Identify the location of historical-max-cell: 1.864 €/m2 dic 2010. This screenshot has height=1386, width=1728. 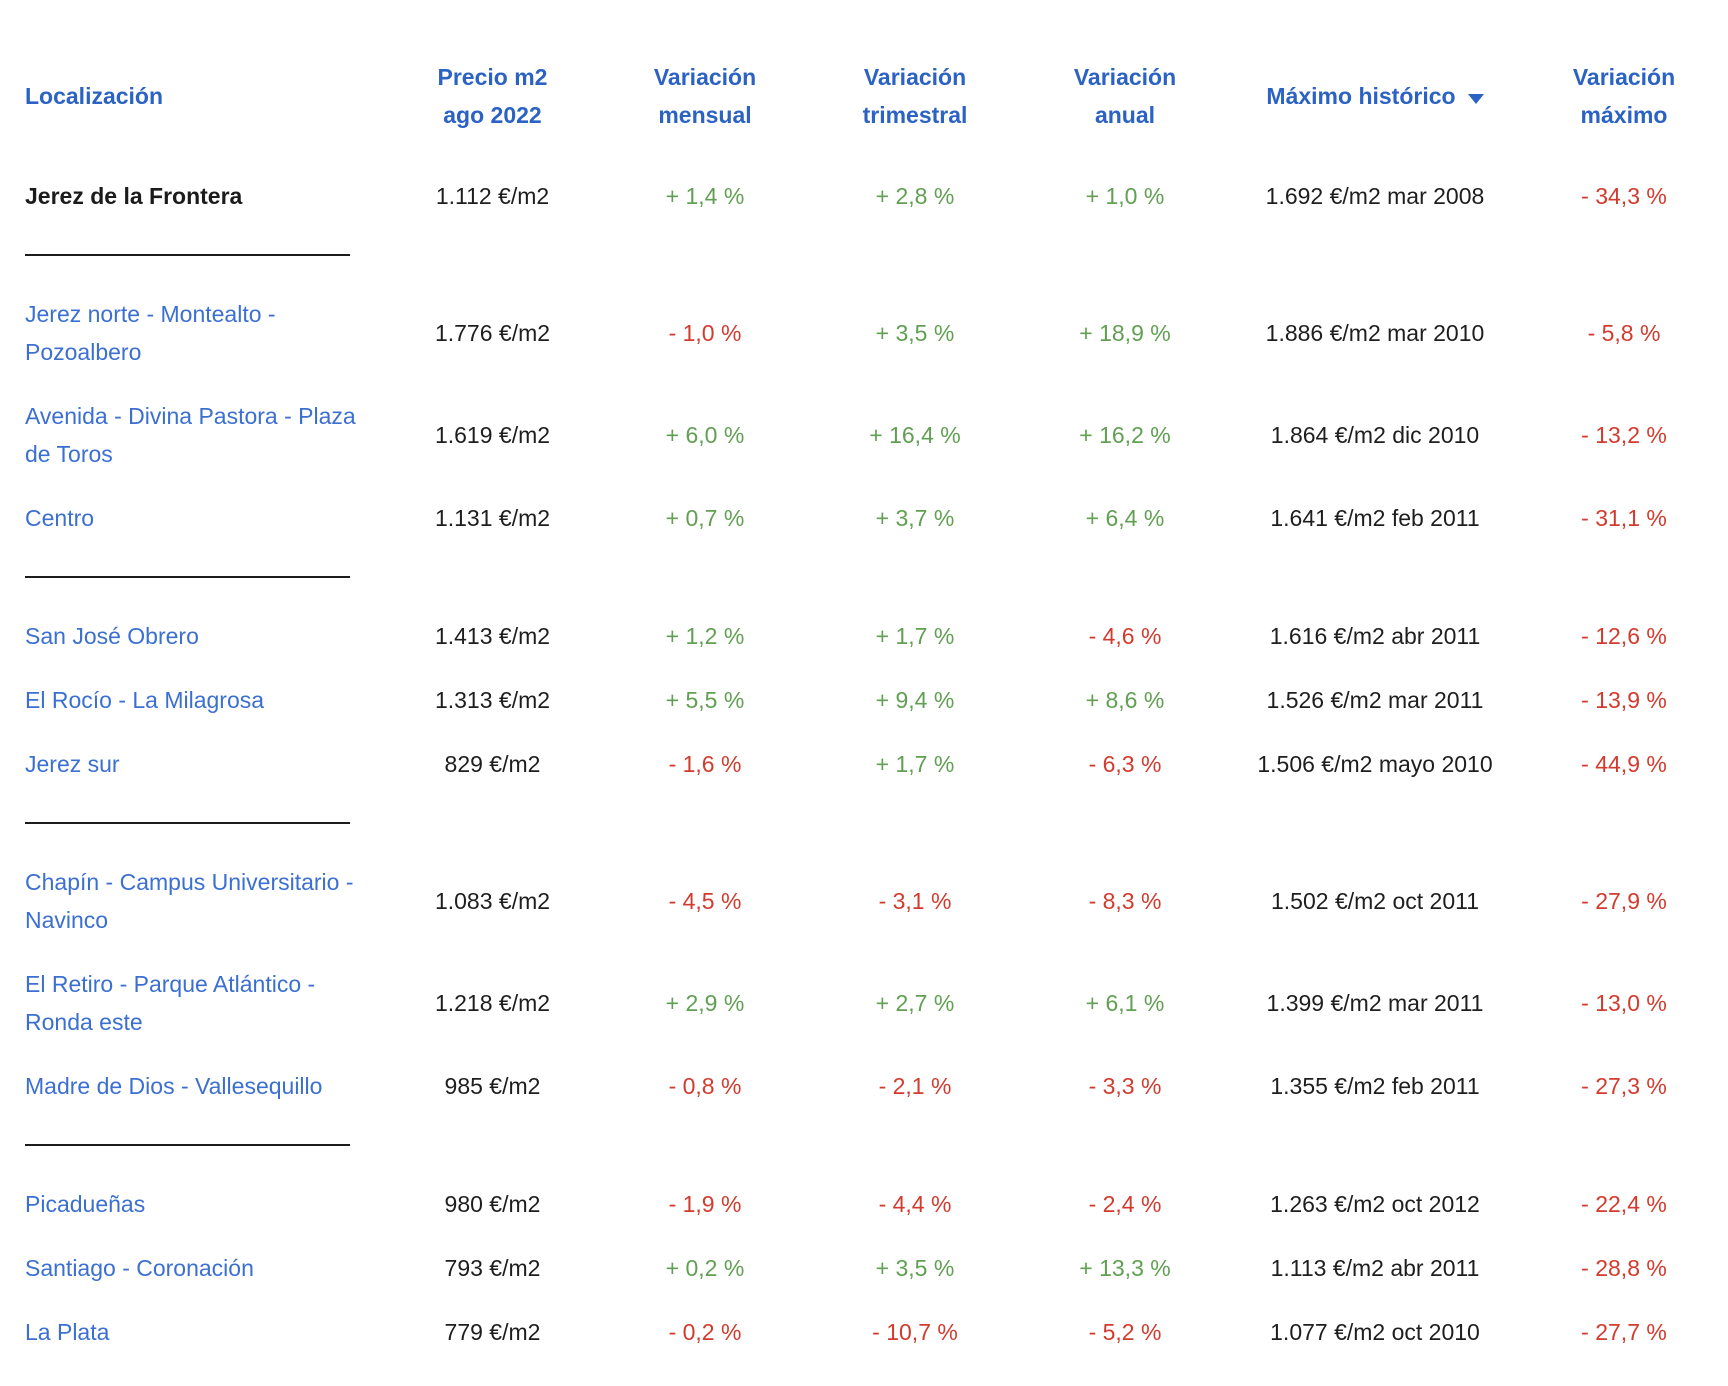
(1375, 435).